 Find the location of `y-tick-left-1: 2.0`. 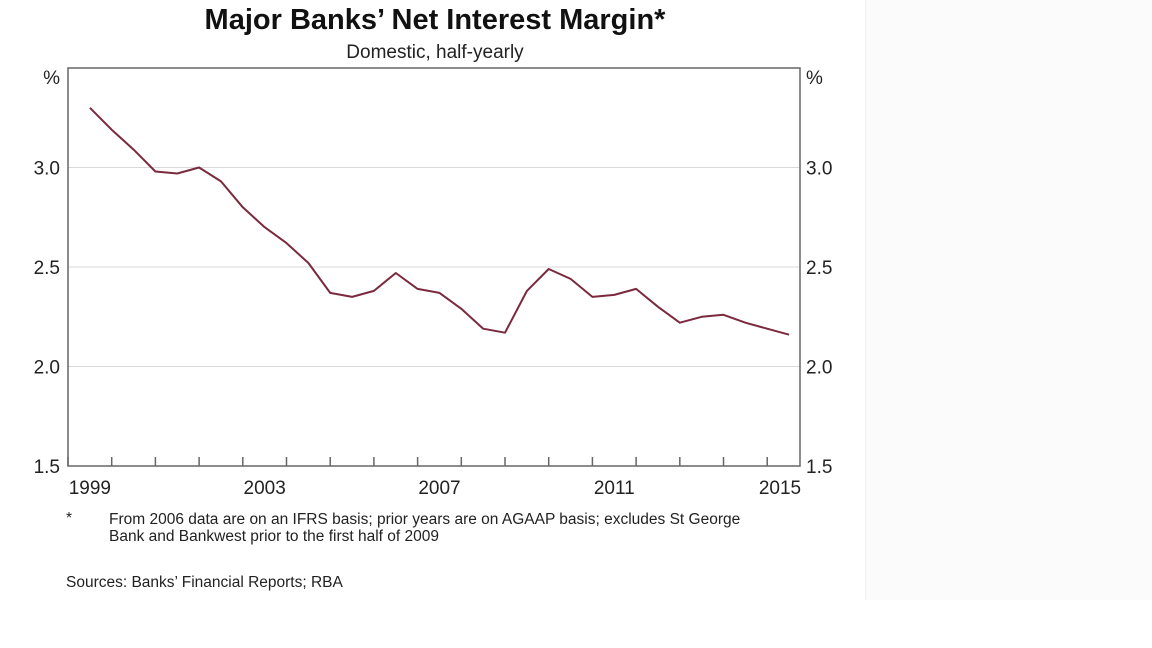

y-tick-left-1: 2.0 is located at coordinates (47, 368).